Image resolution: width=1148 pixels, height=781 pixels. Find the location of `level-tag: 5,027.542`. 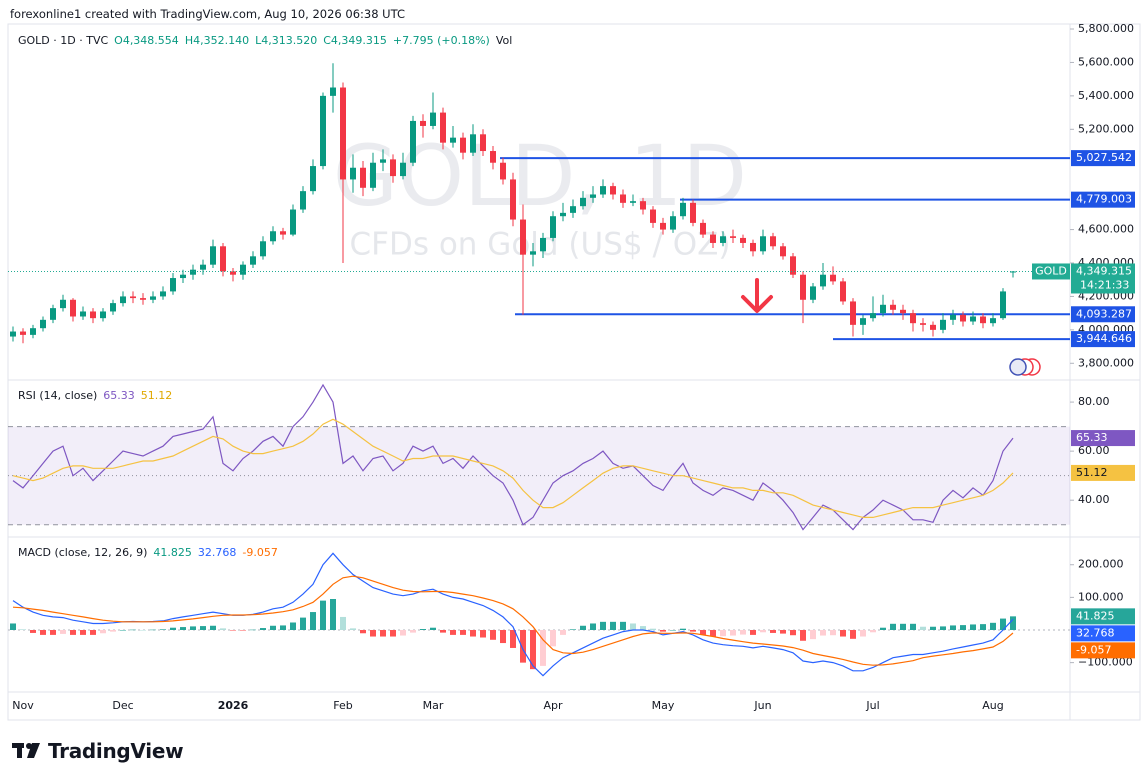

level-tag: 5,027.542 is located at coordinates (1104, 157).